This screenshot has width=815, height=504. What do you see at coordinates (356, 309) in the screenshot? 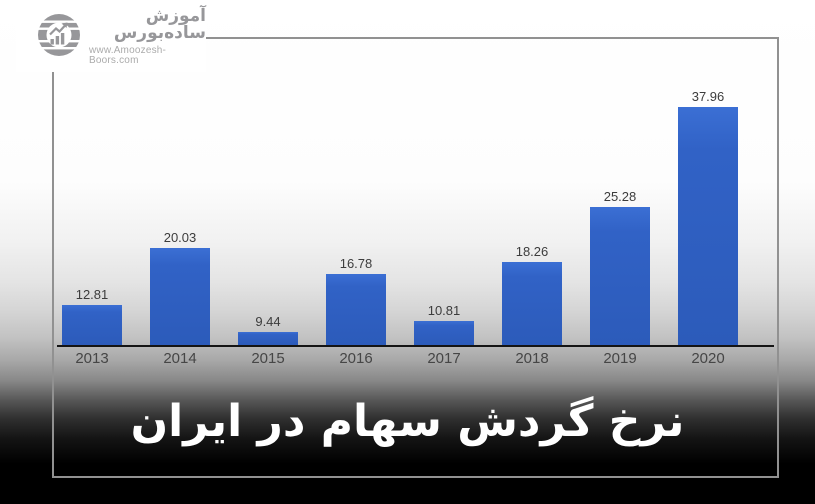
I see `bar-2016` at bounding box center [356, 309].